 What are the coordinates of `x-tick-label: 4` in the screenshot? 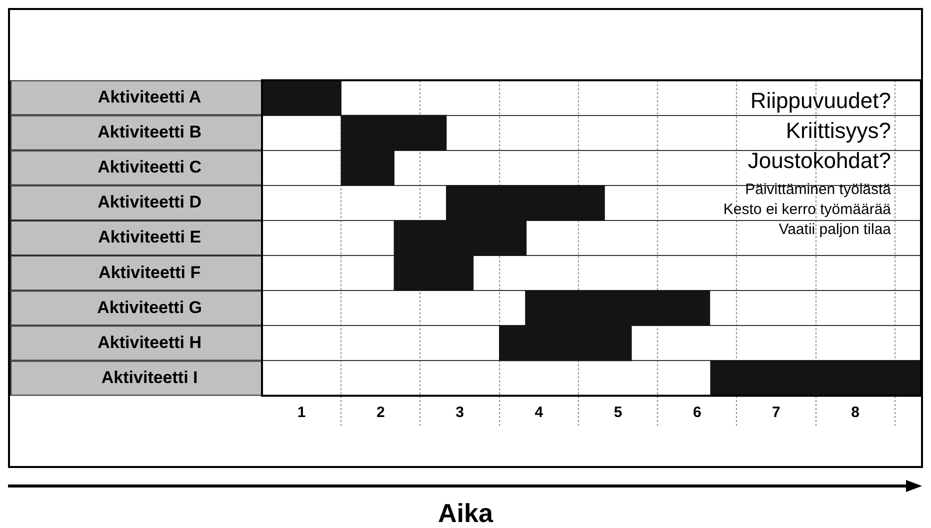 It's located at (539, 412).